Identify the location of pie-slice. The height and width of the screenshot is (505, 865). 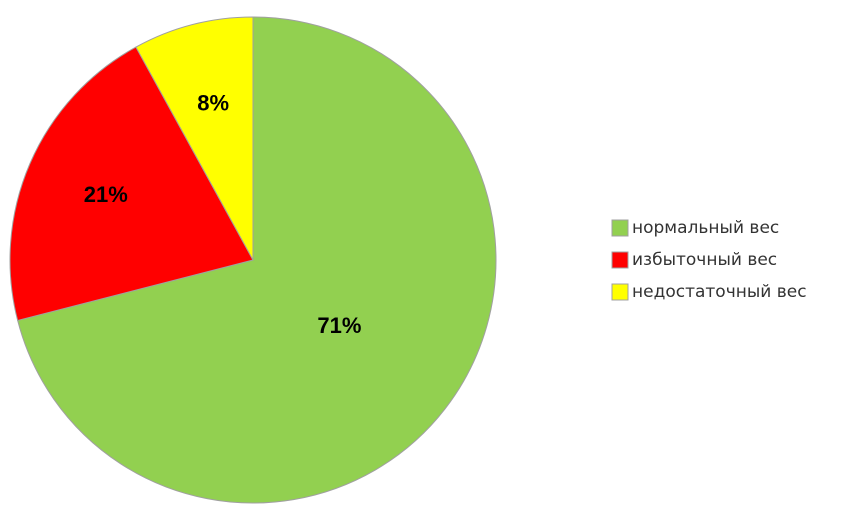
(194, 138).